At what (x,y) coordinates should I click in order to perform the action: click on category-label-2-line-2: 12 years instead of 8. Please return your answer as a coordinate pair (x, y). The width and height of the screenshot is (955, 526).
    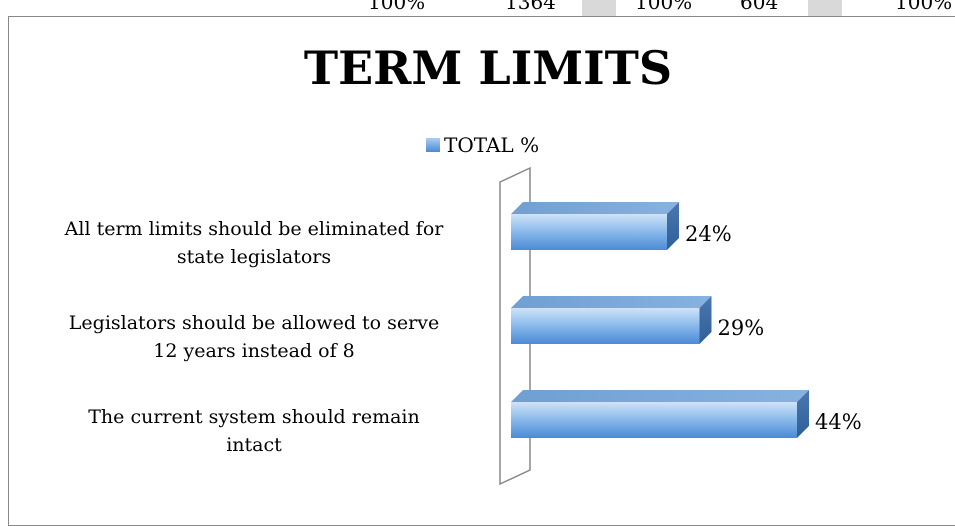
    Looking at the image, I should click on (253, 351).